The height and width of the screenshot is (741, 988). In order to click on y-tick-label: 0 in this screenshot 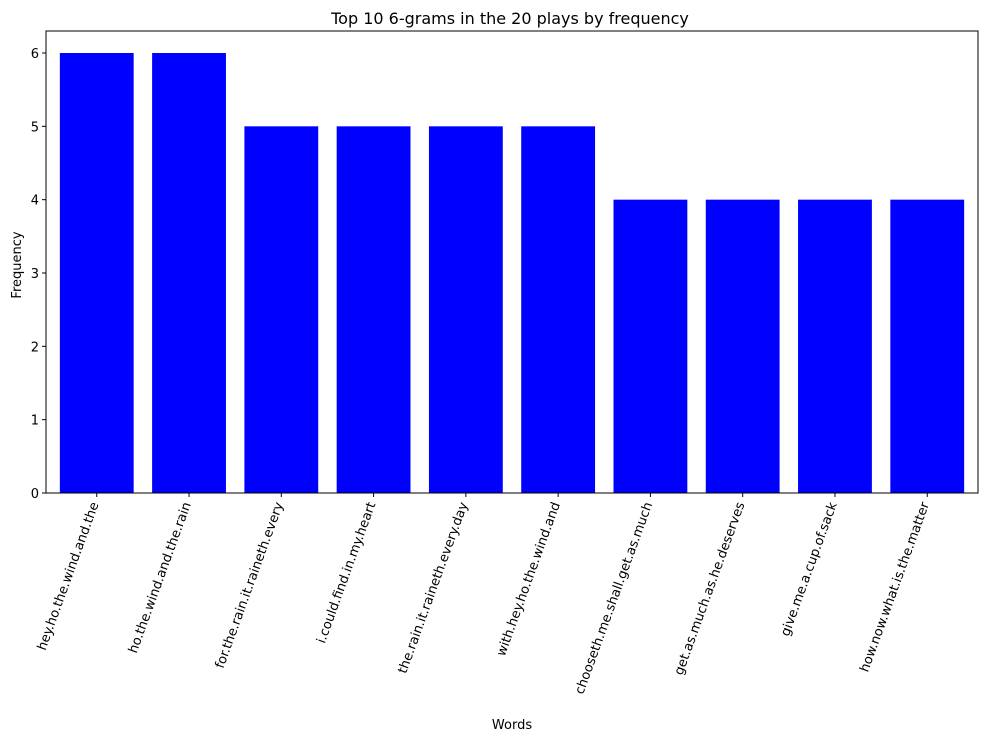, I will do `click(35, 494)`.